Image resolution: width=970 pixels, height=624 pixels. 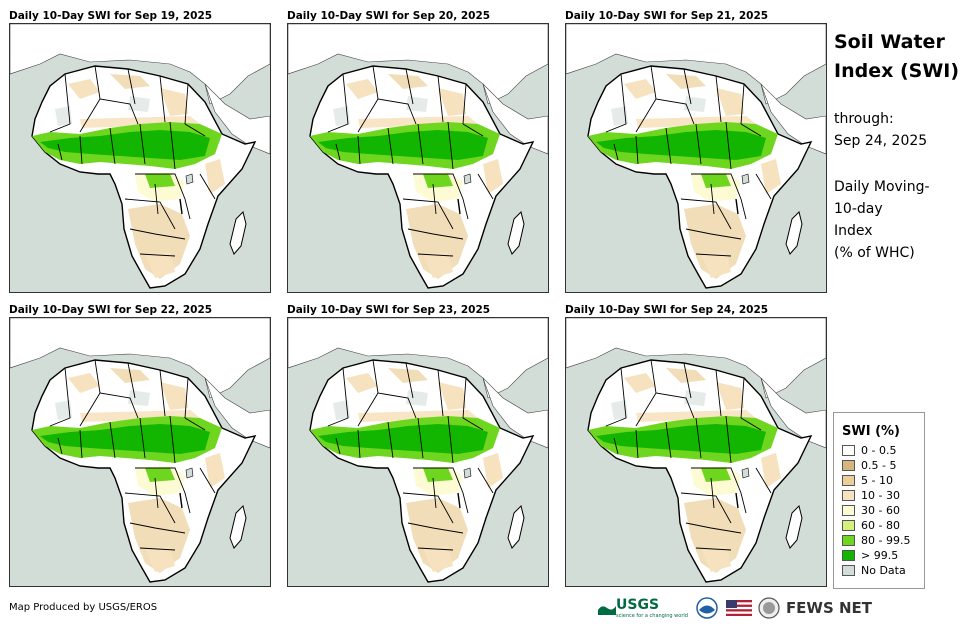 I want to click on legend-item: > 99.5, so click(x=883, y=555).